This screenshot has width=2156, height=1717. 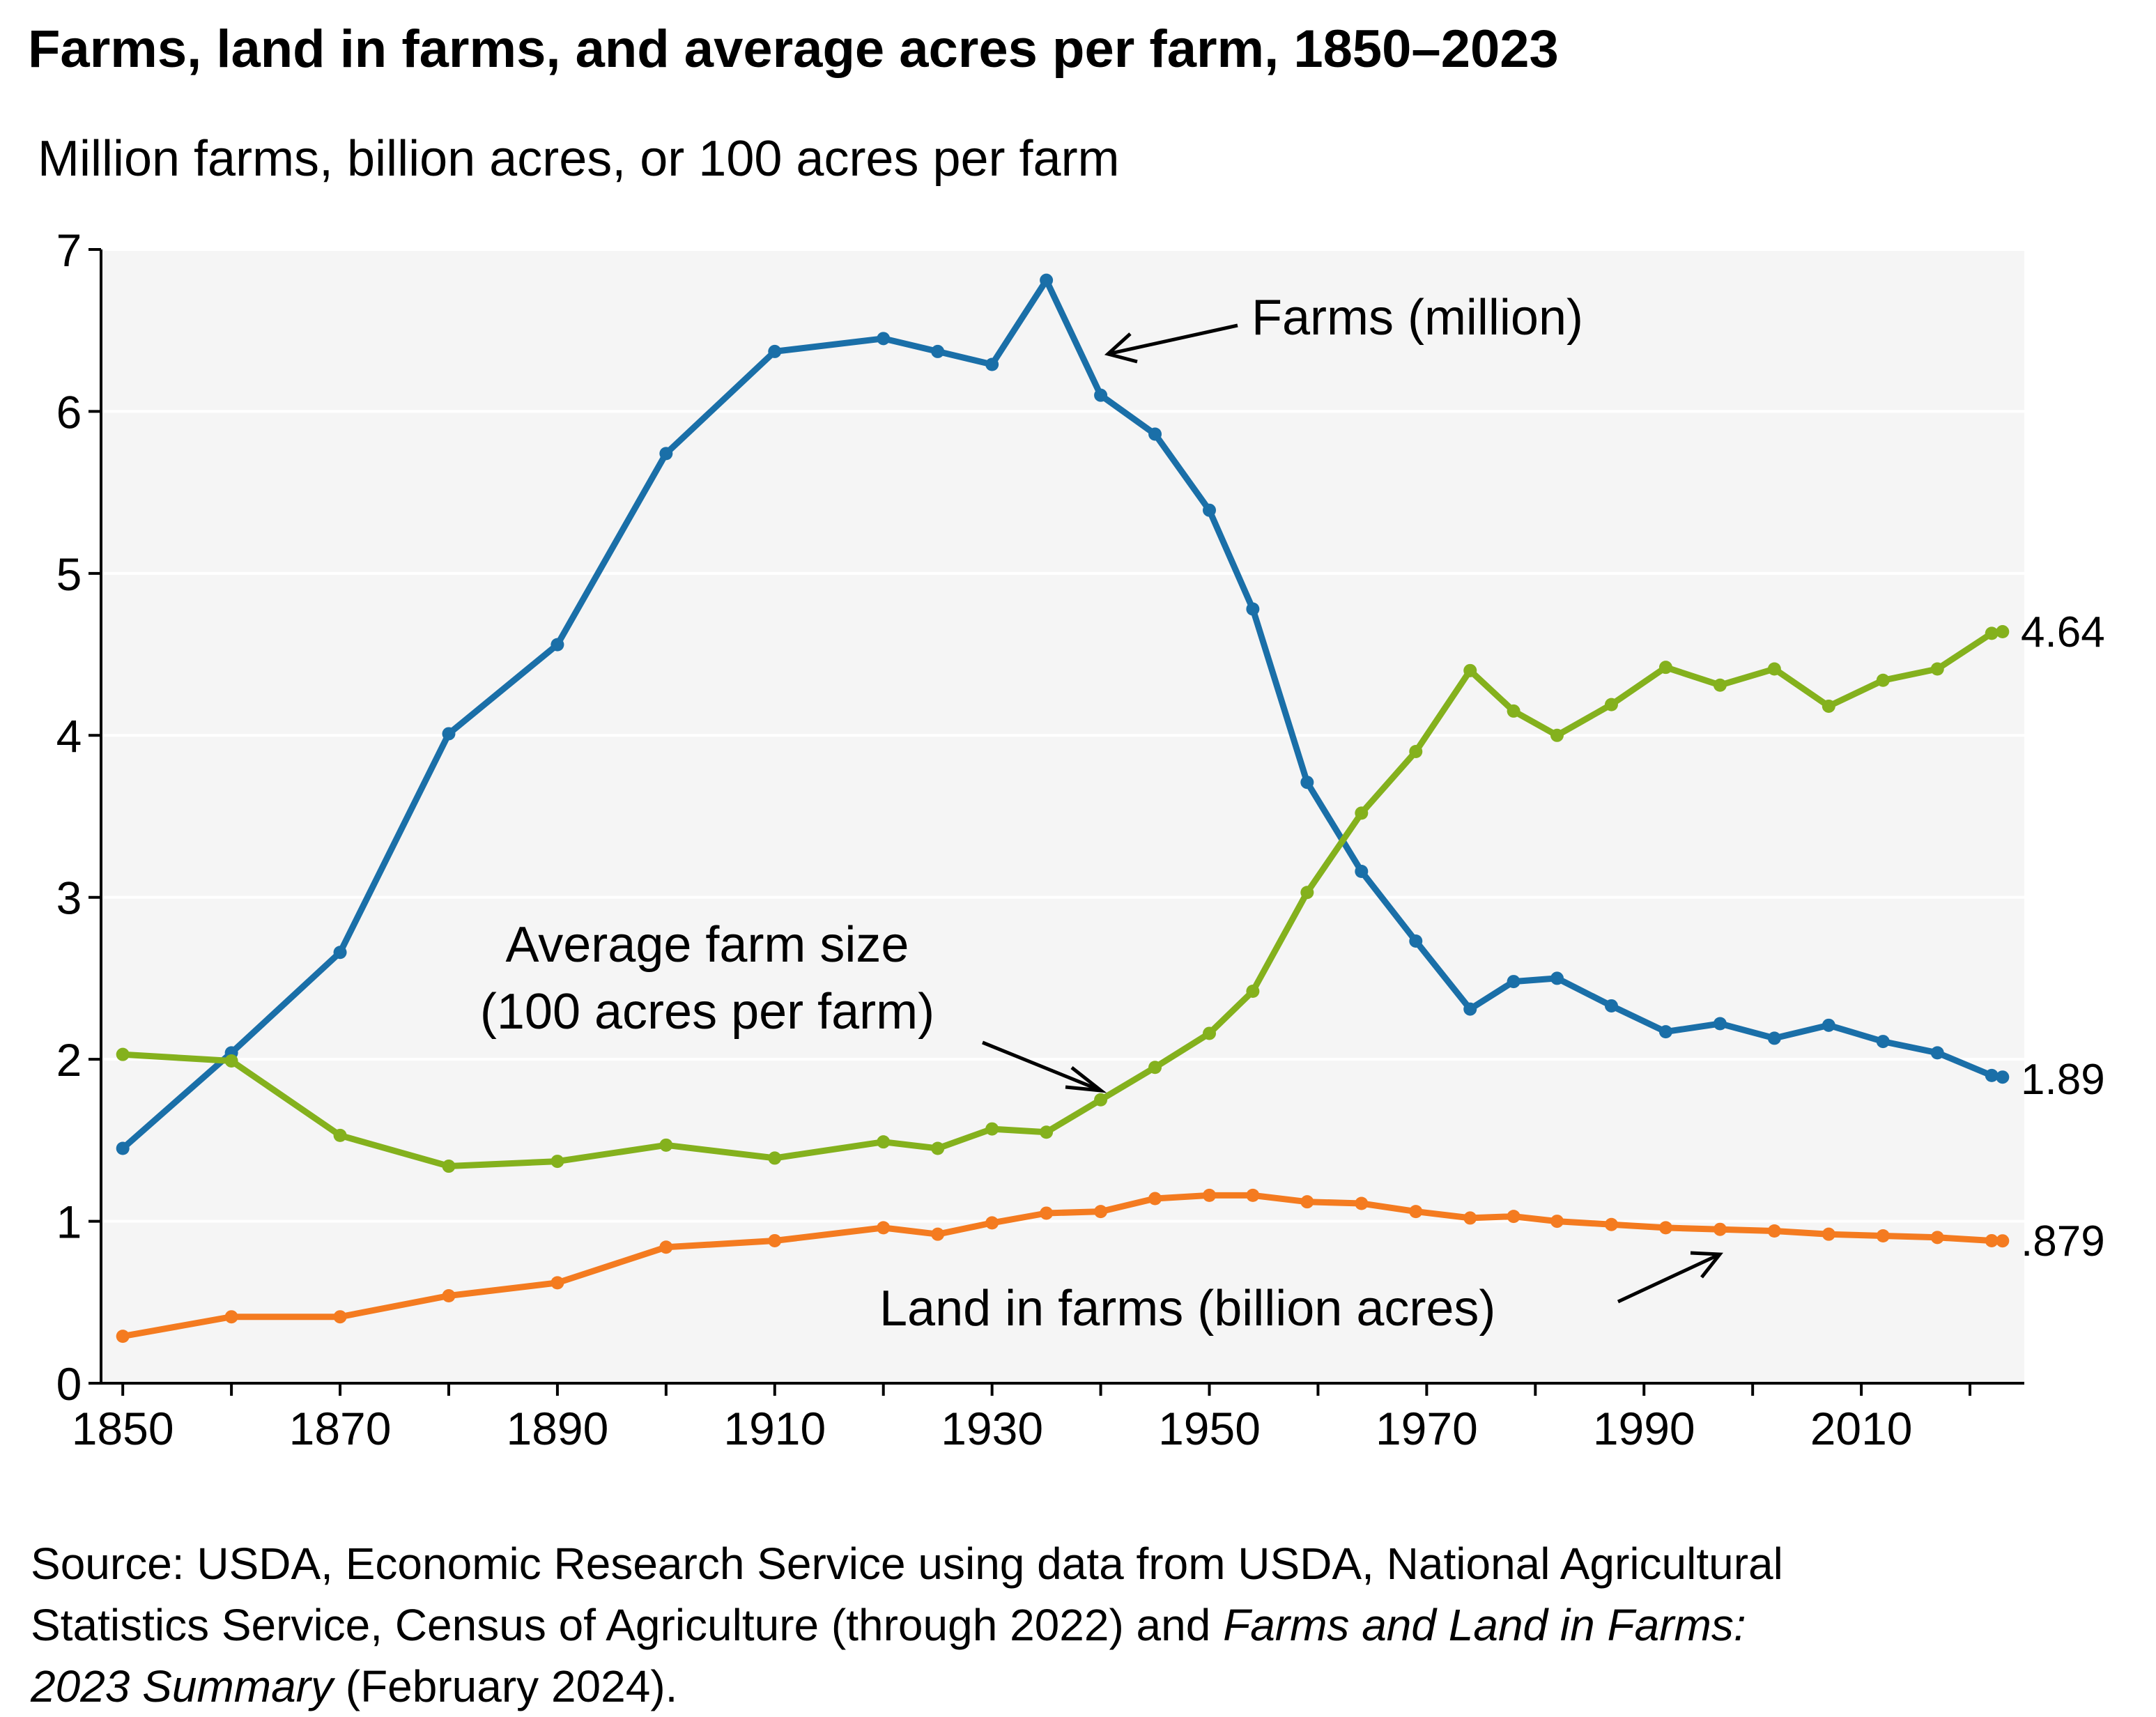 I want to click on arrow-avg-size, so click(x=1042, y=1066).